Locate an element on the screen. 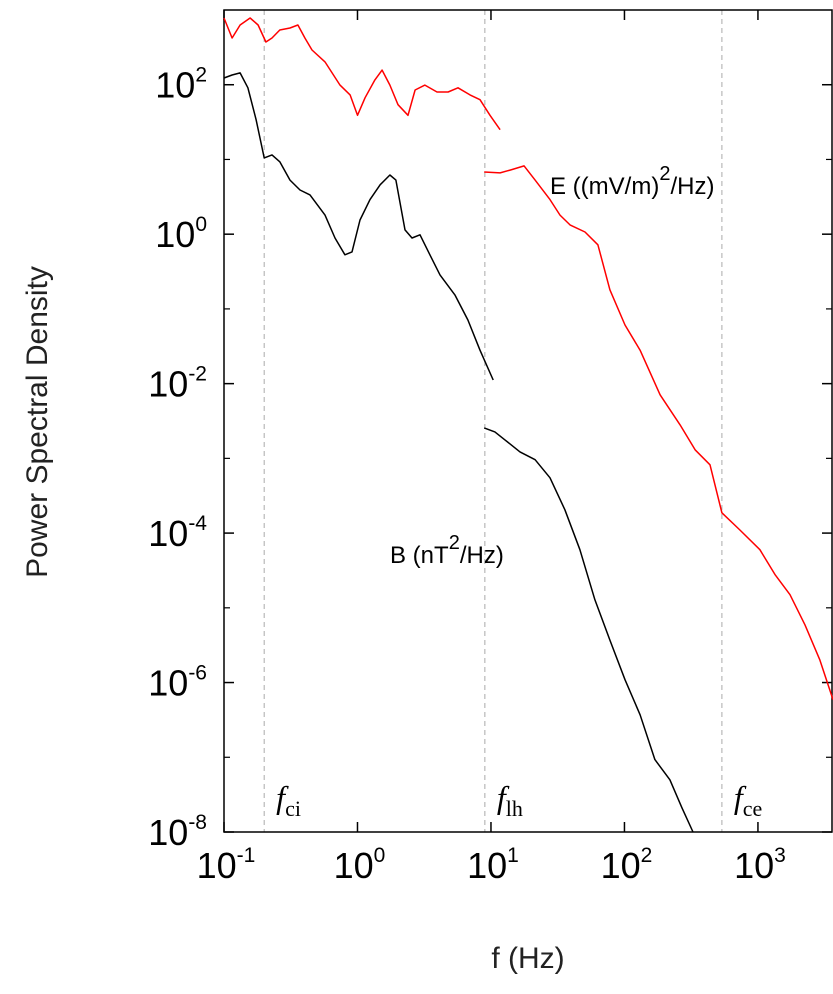  y-tick-label: 10⁻² is located at coordinates (177, 384).